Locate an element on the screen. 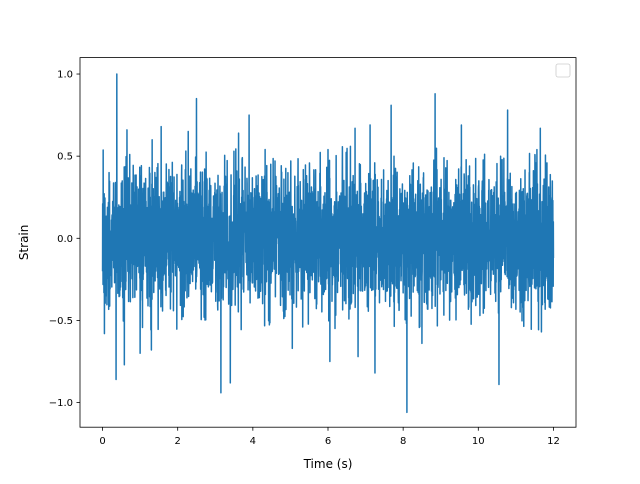 This screenshot has height=484, width=640. x-tick-label: 10 is located at coordinates (478, 441).